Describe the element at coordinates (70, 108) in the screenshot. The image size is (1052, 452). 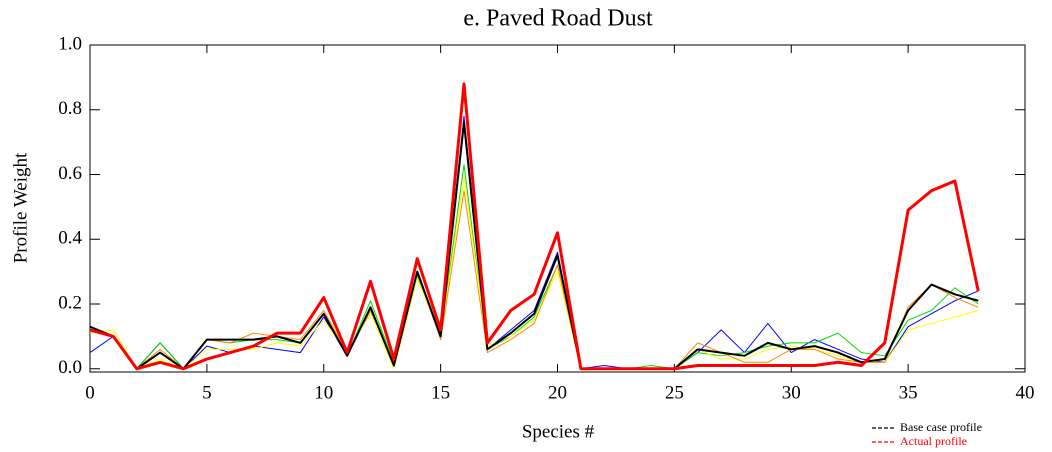
I see `y-tick-label: 0.8` at that location.